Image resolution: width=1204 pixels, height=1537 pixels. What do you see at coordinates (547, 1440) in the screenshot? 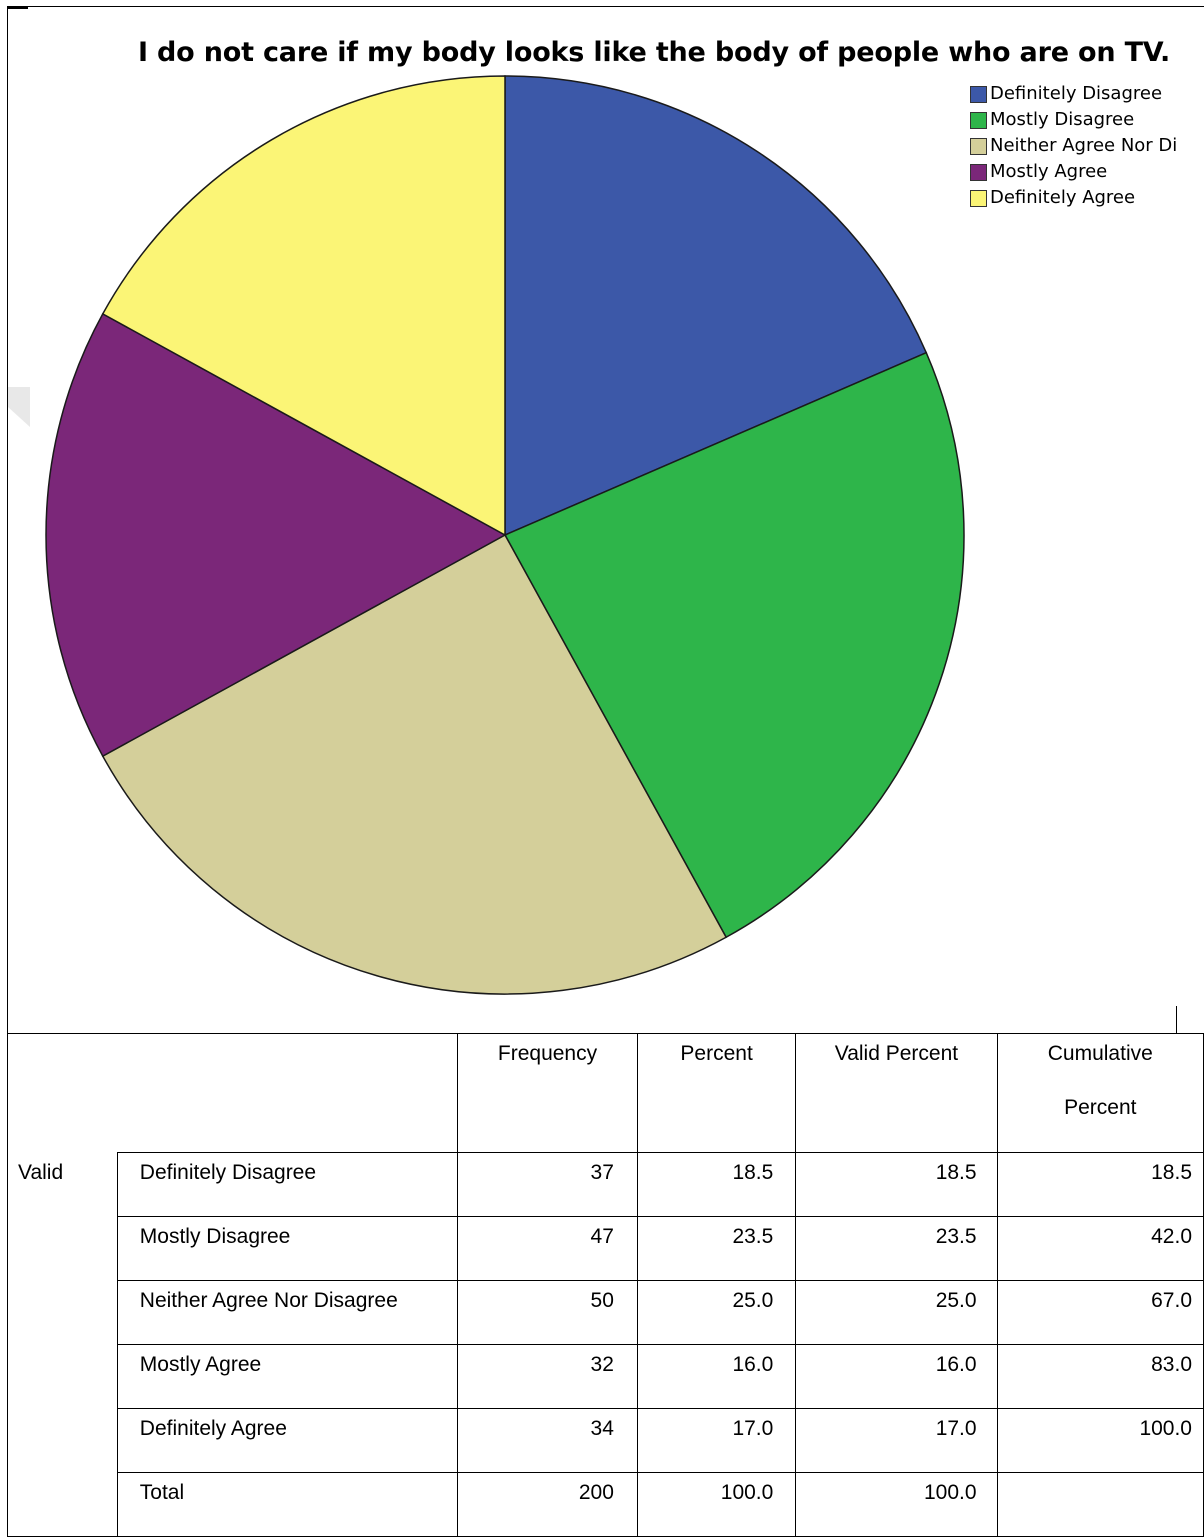
I see `frequency-cell: 34` at bounding box center [547, 1440].